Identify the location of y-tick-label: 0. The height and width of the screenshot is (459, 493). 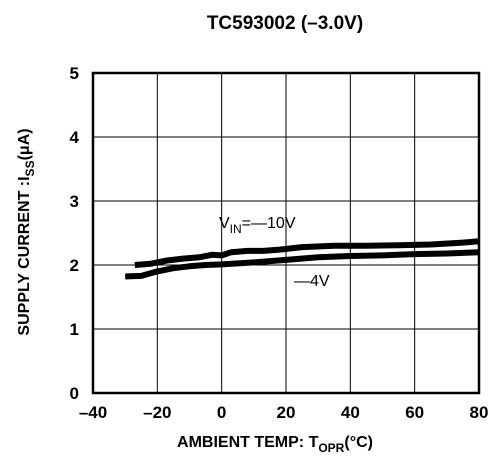
(74, 393).